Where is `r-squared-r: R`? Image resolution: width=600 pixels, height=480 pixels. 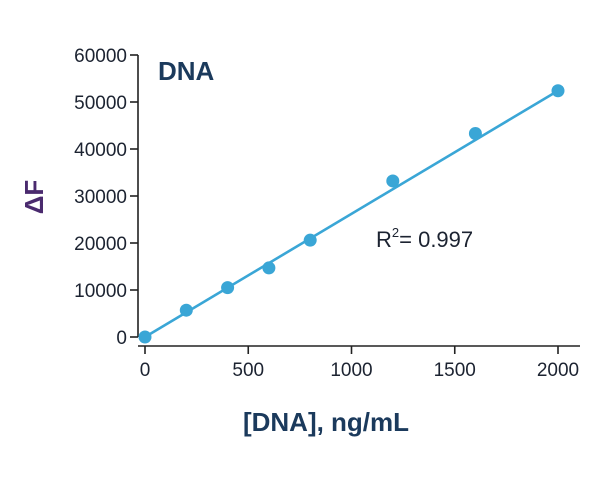 r-squared-r: R is located at coordinates (384, 239).